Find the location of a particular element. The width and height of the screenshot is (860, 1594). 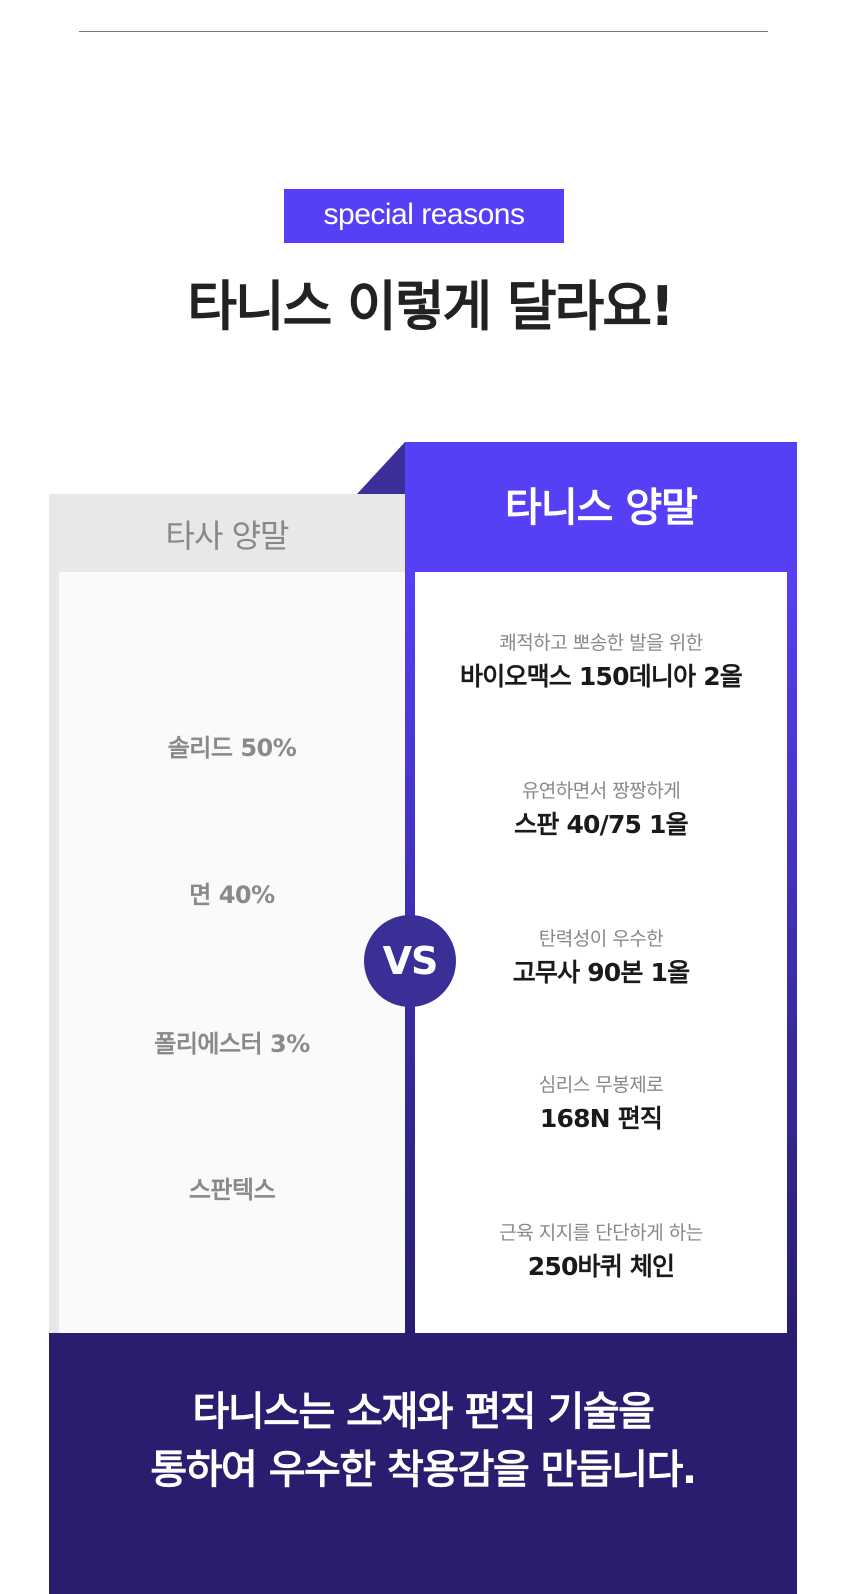

tanis-header: 타니스 양말 is located at coordinates (601, 508).